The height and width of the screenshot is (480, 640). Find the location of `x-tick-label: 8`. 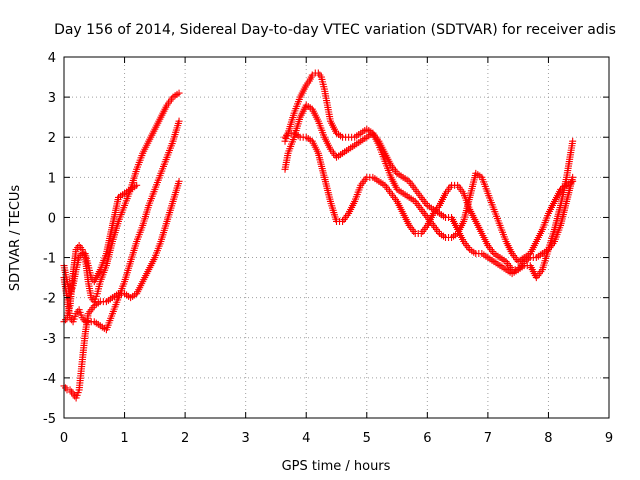

x-tick-label: 8 is located at coordinates (548, 438).